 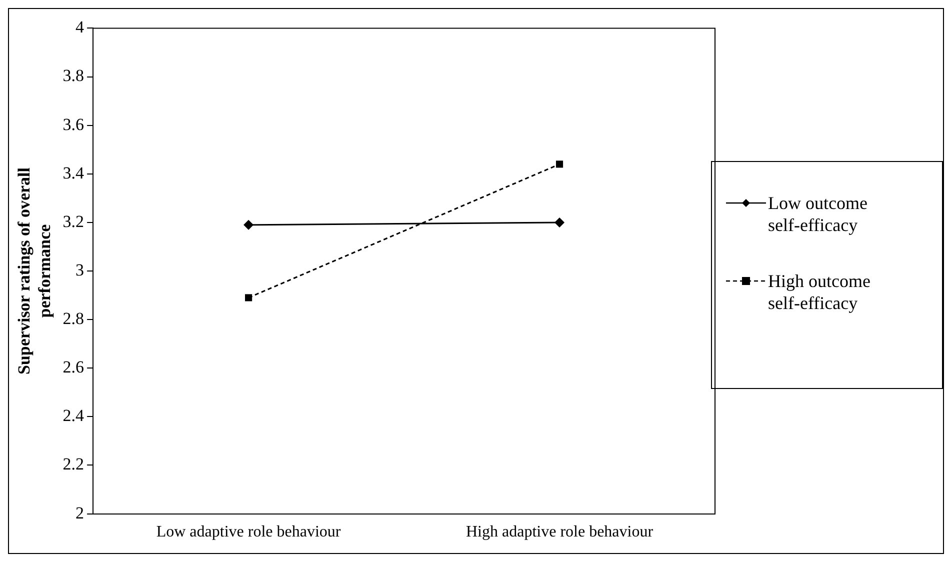 I want to click on y-tick-label: 3, so click(x=80, y=270).